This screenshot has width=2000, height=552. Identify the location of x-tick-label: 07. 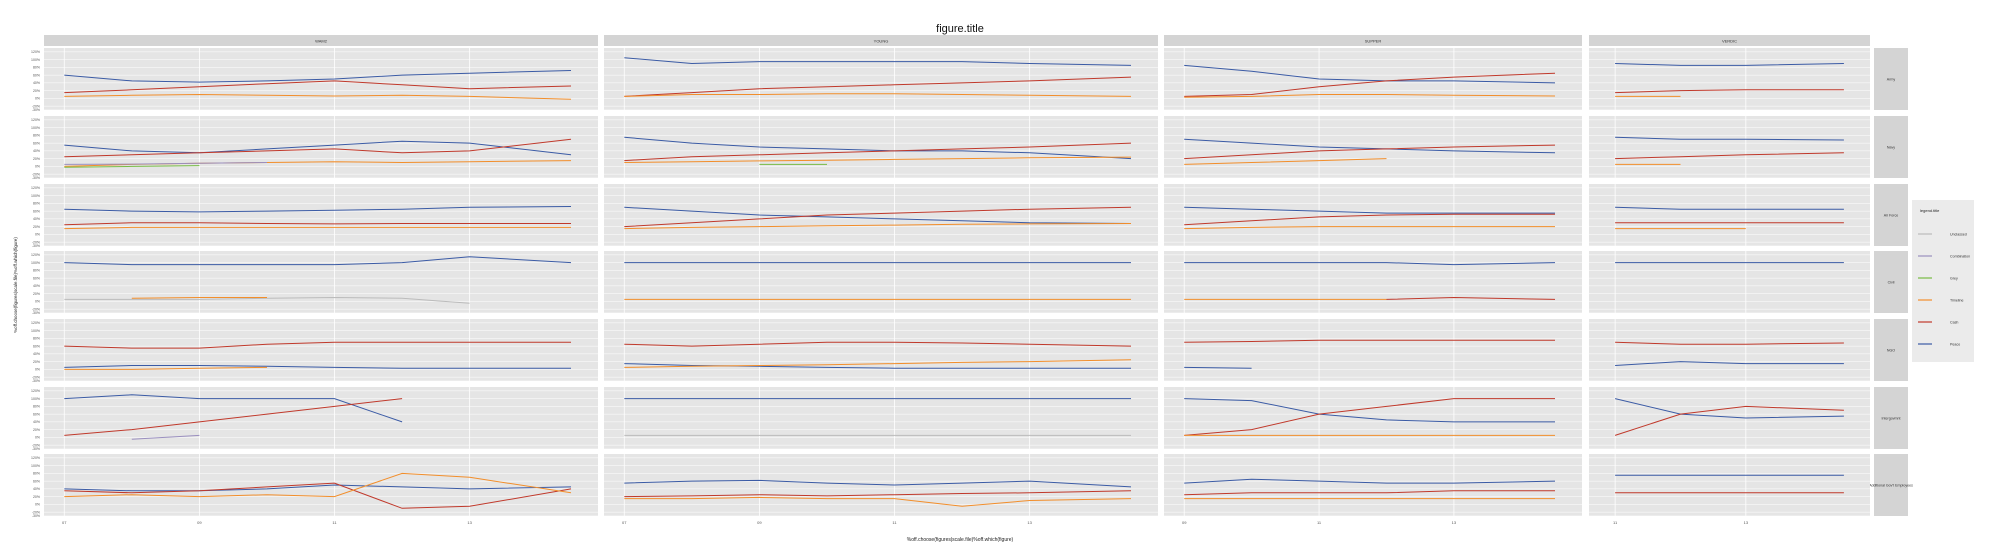
(64, 522).